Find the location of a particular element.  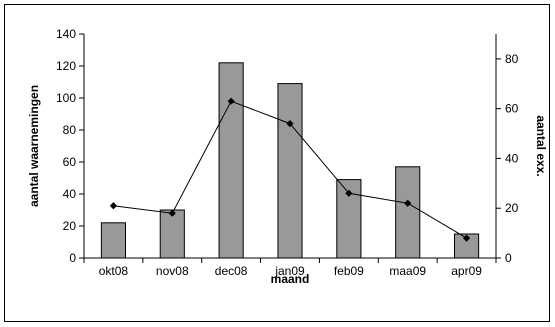

left-tick-label: 60 is located at coordinates (70, 162).